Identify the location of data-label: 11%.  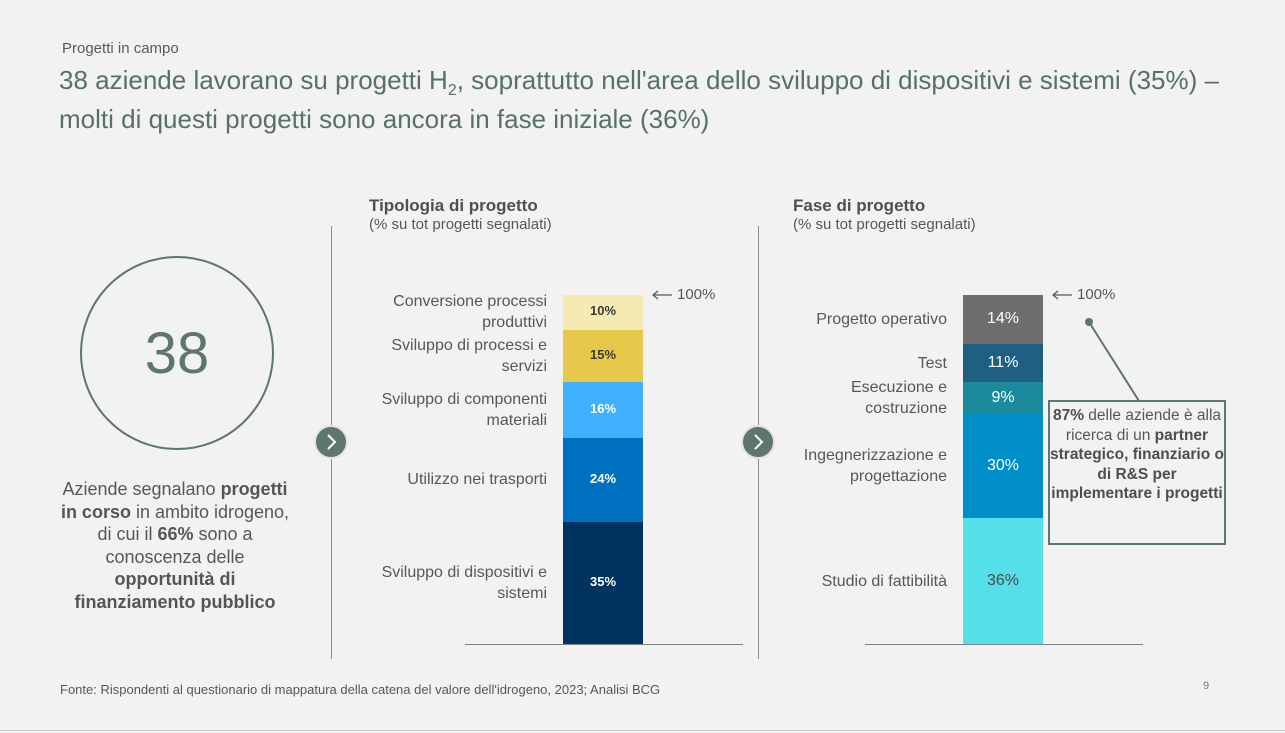
(1003, 363).